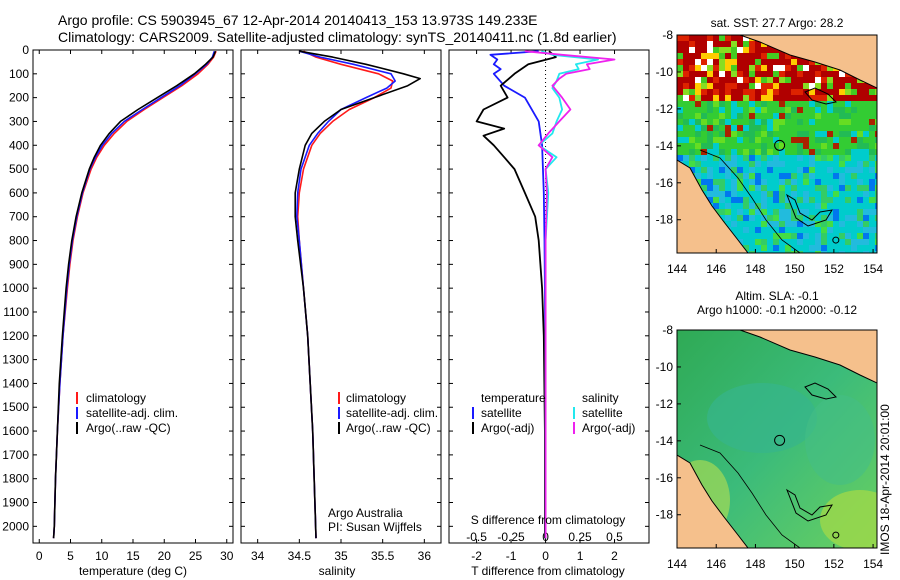 The width and height of the screenshot is (900, 580). Describe the element at coordinates (39, 556) in the screenshot. I see `x-tick-label: 0` at that location.